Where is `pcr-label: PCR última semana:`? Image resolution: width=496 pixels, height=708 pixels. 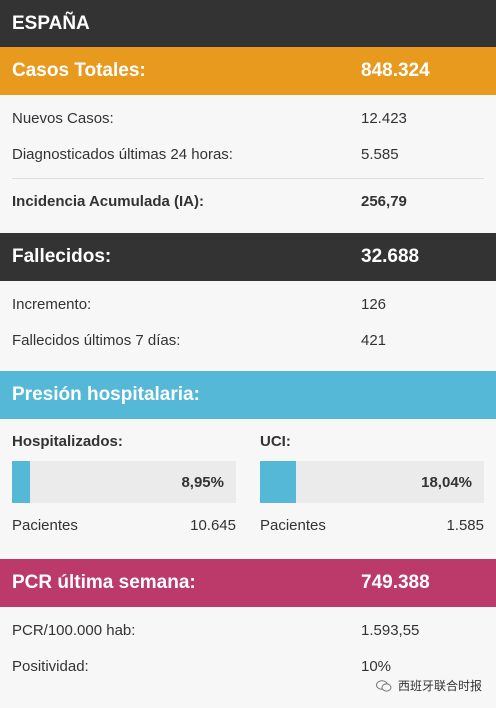
pcr-label: PCR última semana: is located at coordinates (104, 582).